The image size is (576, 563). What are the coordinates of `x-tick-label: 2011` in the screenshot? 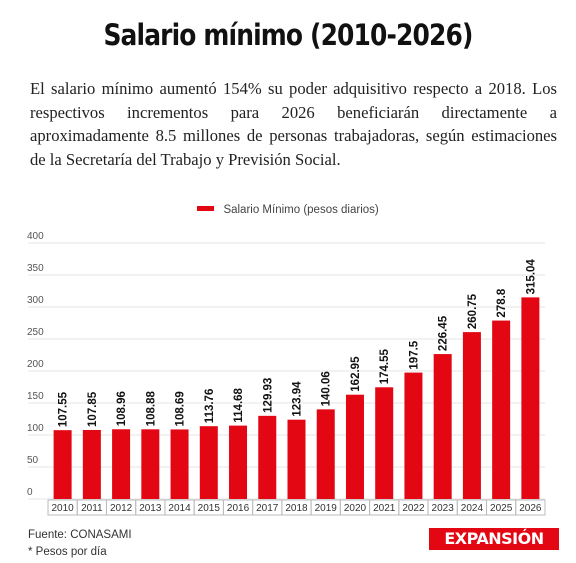 It's located at (92, 508).